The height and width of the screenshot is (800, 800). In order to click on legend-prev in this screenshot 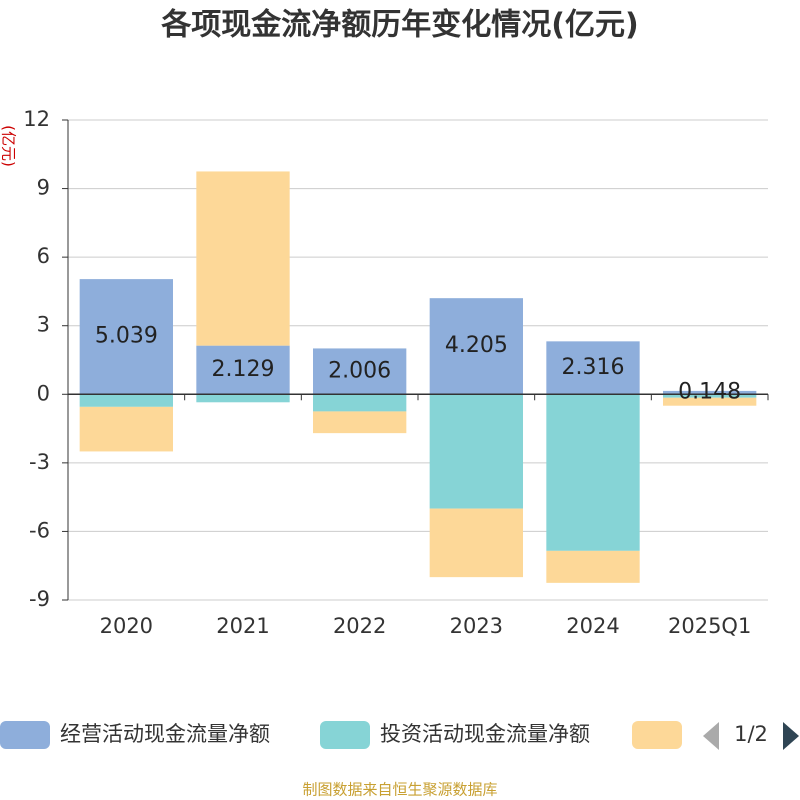, I will do `click(711, 736)`.